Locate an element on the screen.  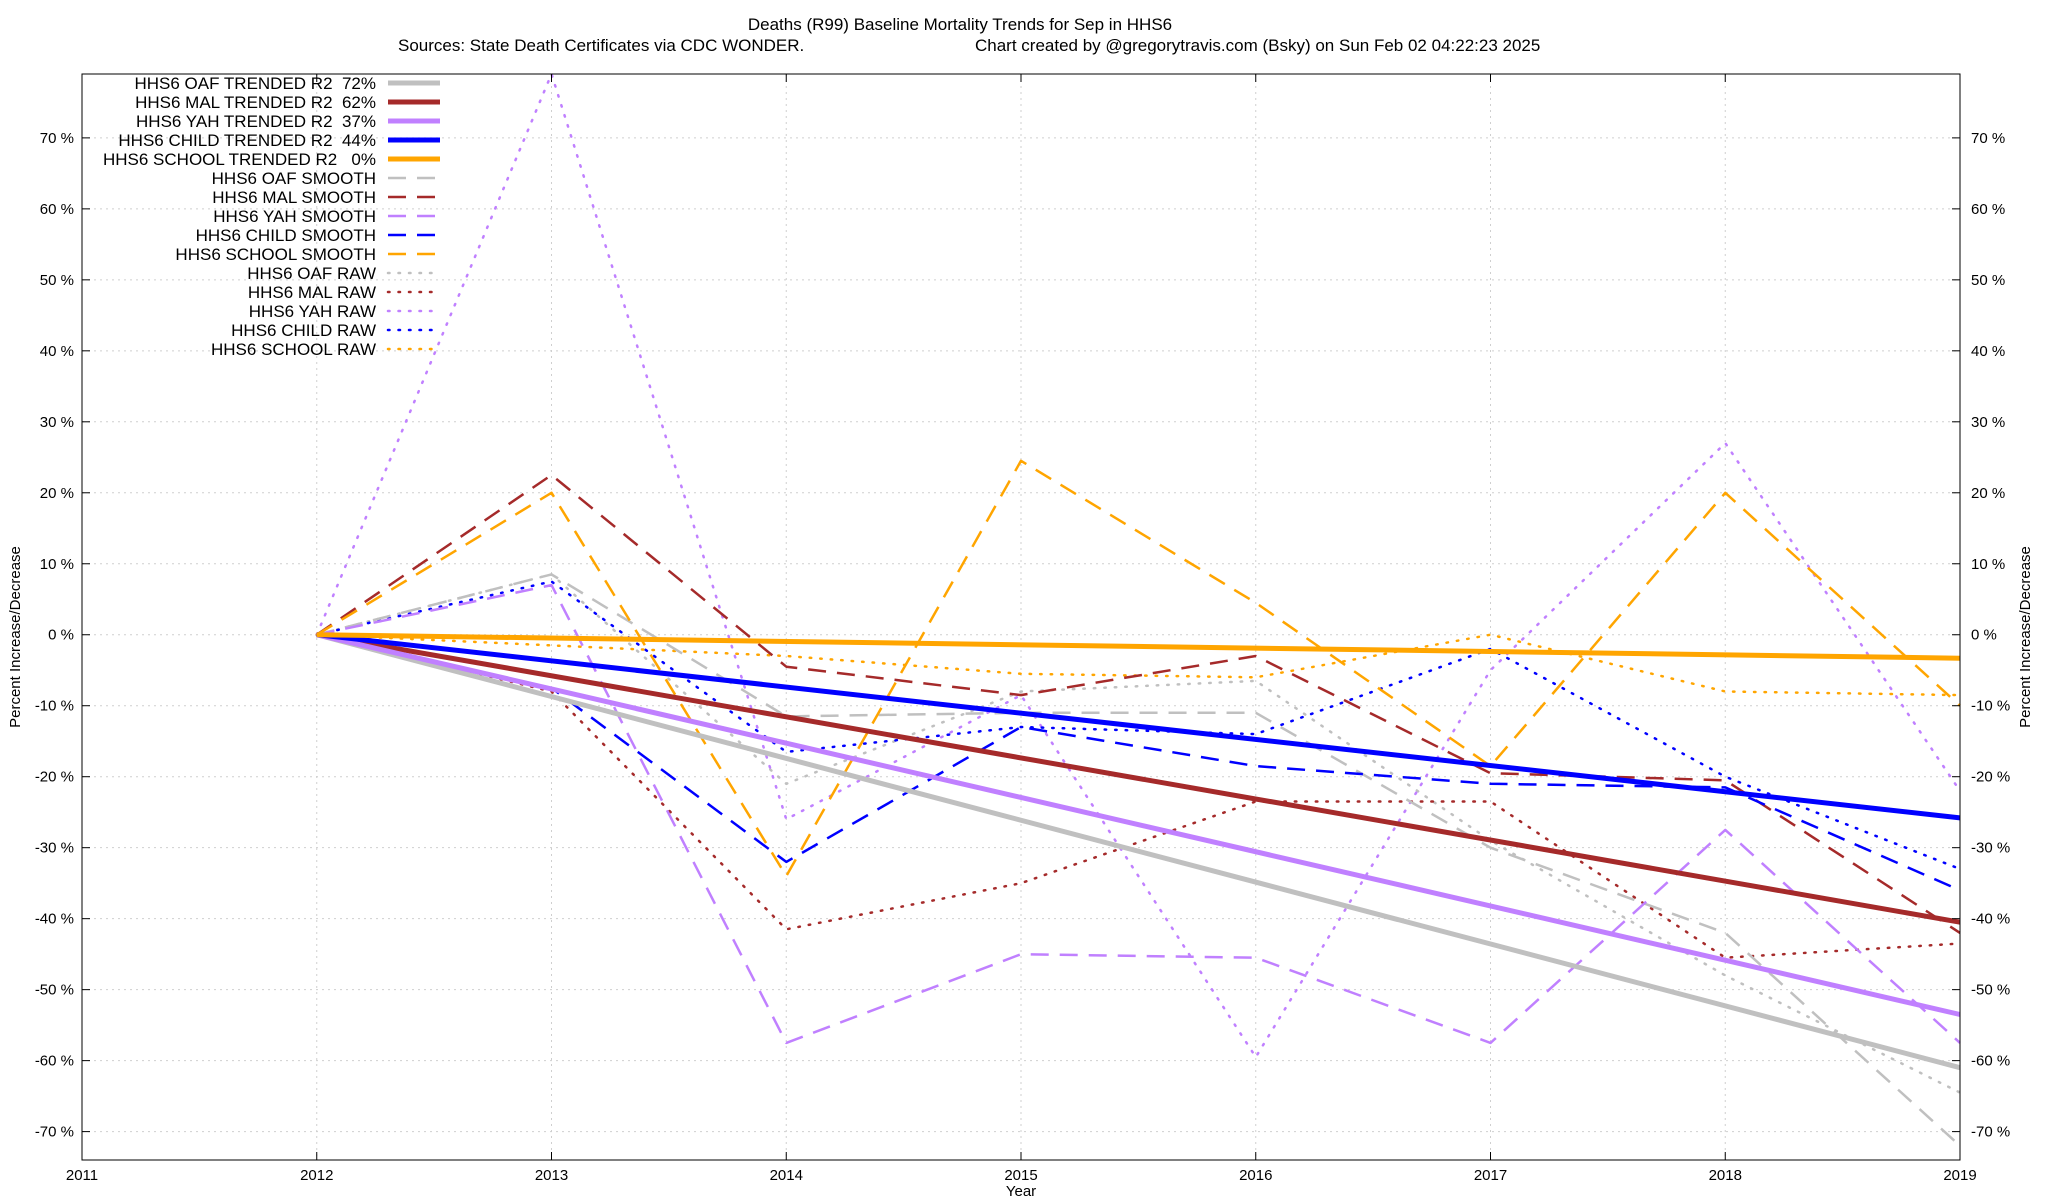
legend-label: HHS6 OAF RAW is located at coordinates (311, 273).